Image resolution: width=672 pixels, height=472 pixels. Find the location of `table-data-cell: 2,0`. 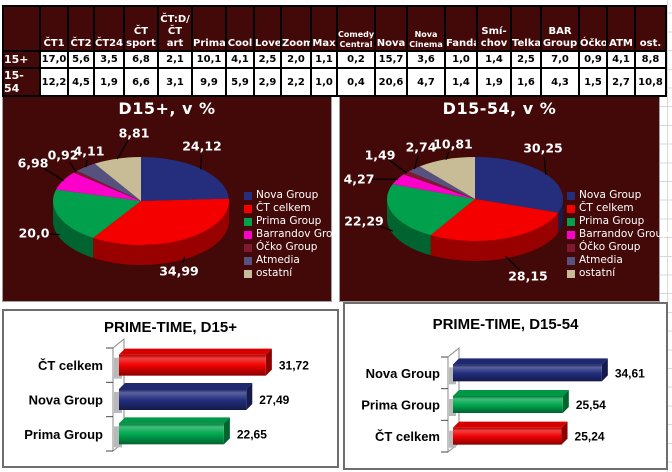

table-data-cell: 2,0 is located at coordinates (296, 59).